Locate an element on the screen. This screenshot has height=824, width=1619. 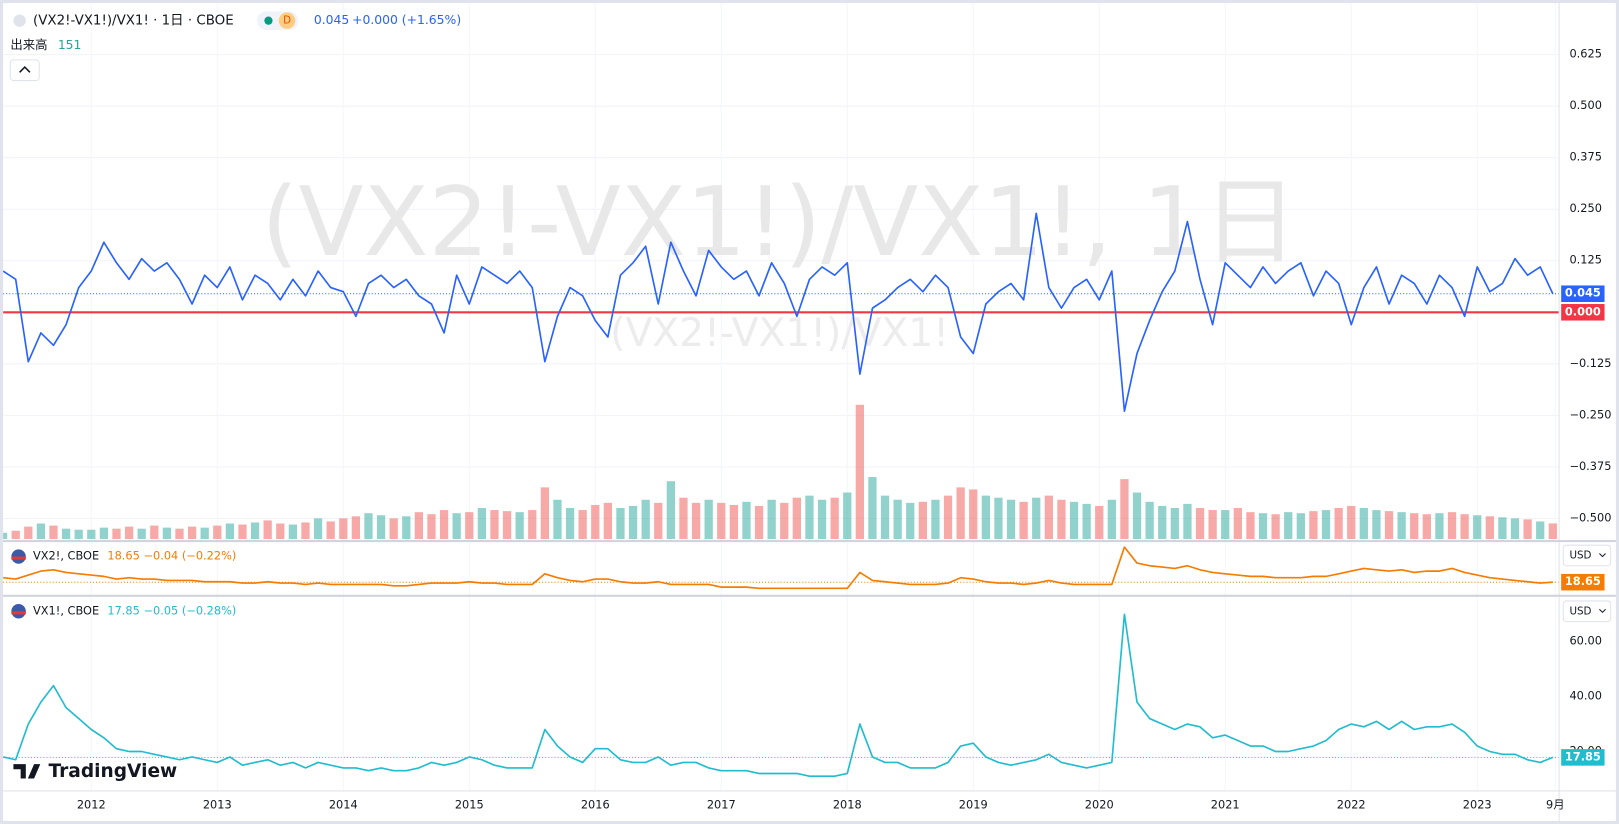
symbol-title: (VX2!-VX1!)/VX1! · 1日 · CBOE is located at coordinates (133, 21).